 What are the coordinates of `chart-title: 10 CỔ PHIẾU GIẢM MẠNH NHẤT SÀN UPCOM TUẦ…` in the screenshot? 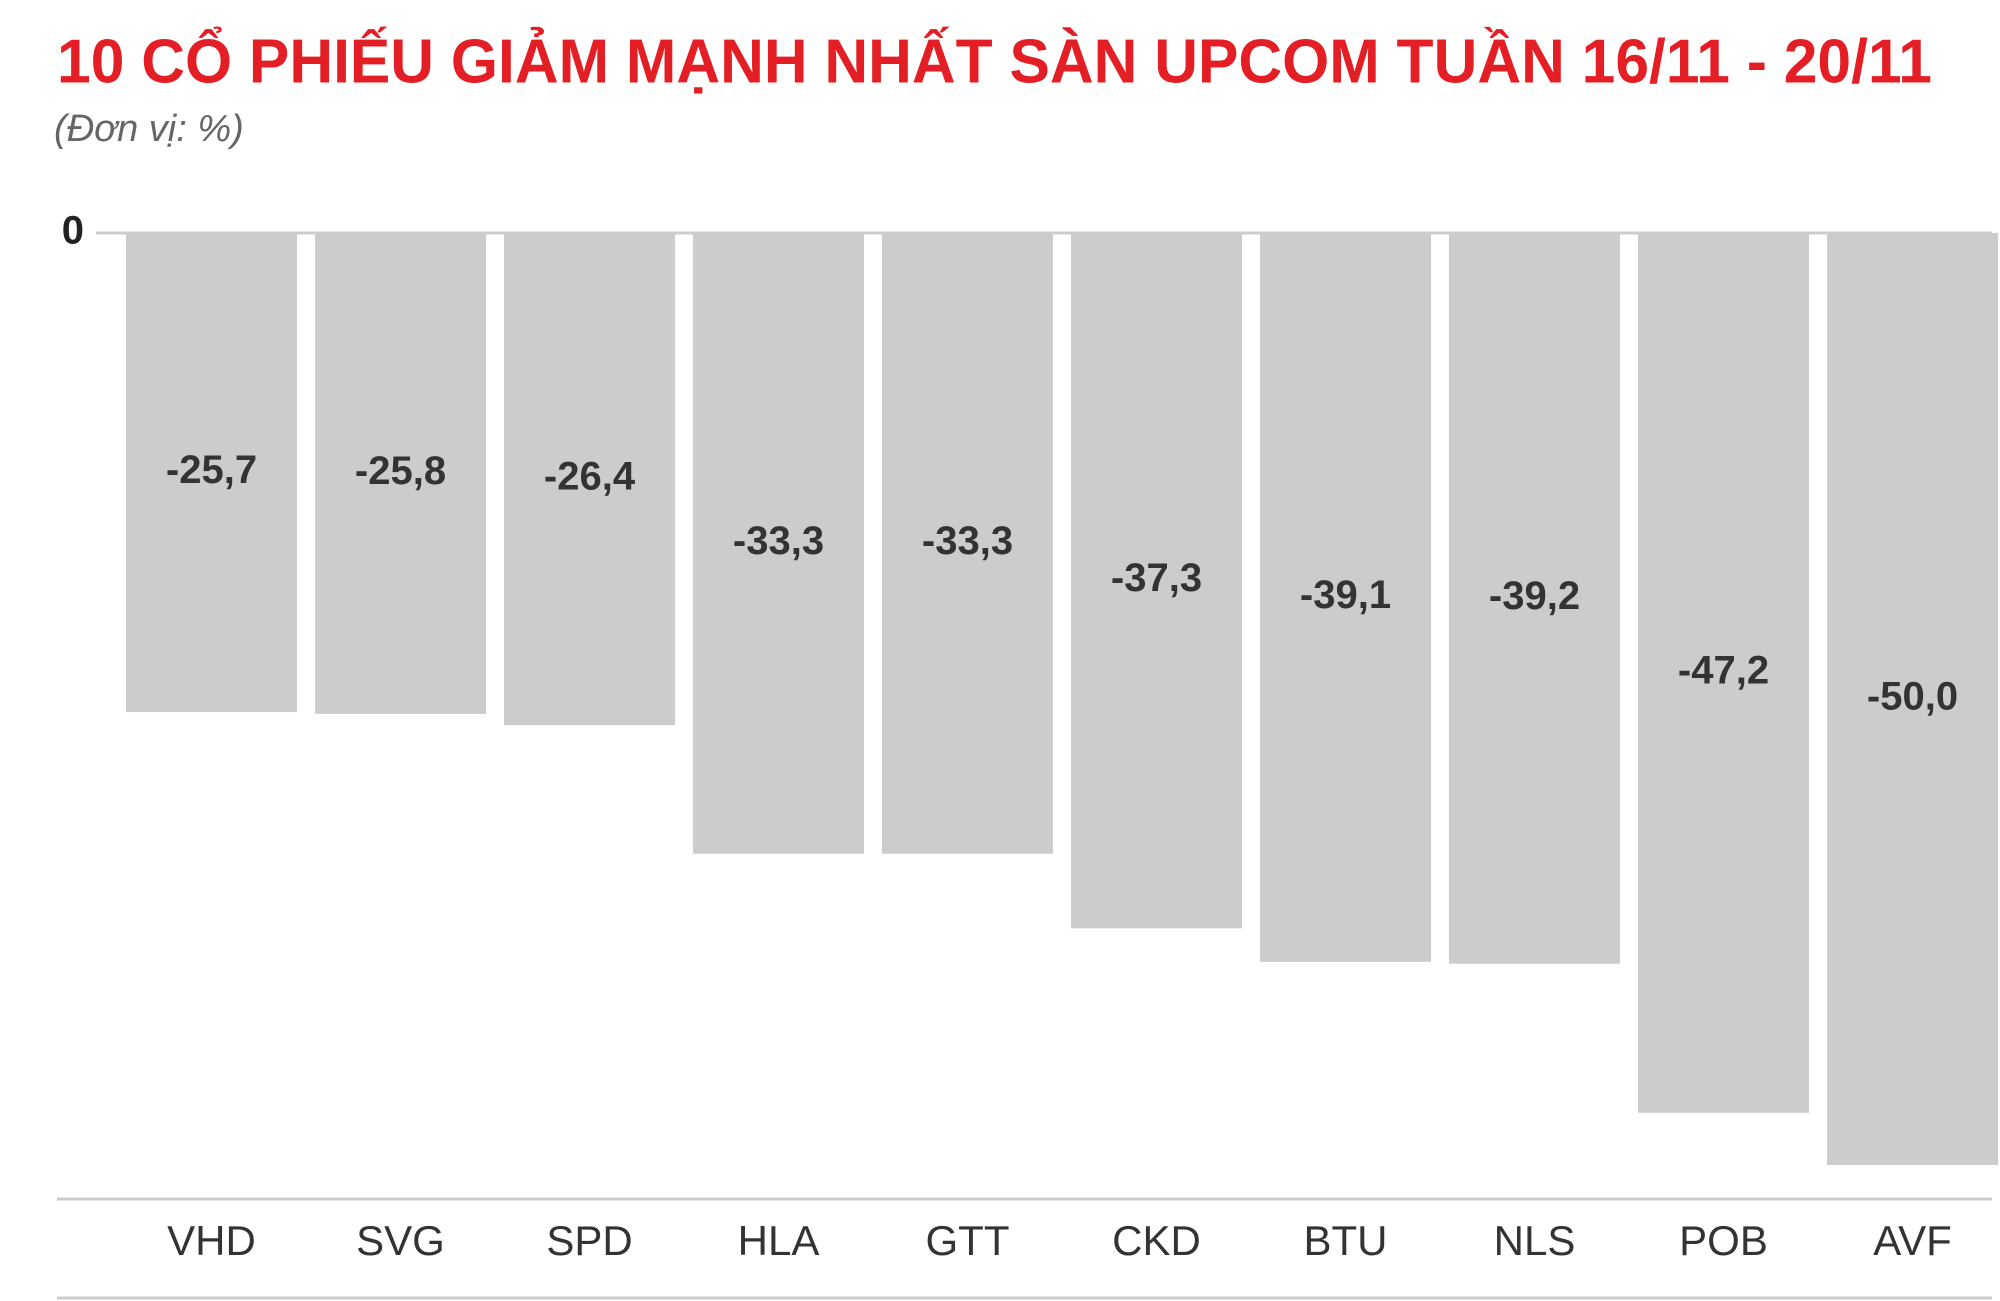 It's located at (994, 61).